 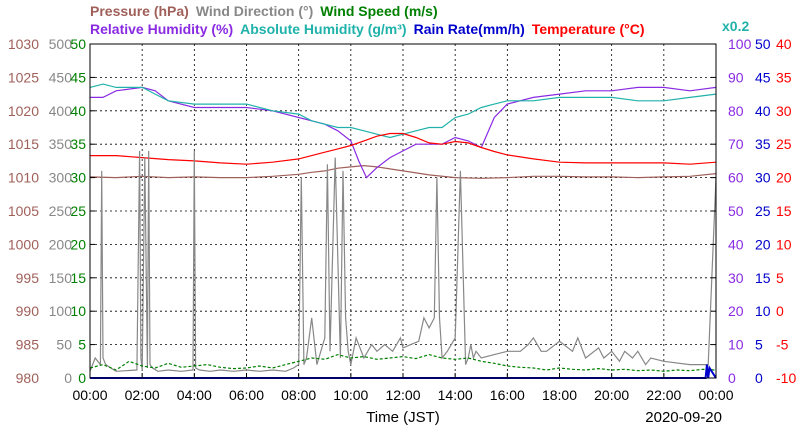 What do you see at coordinates (23, 178) in the screenshot?
I see `y-tick-label: 1010` at bounding box center [23, 178].